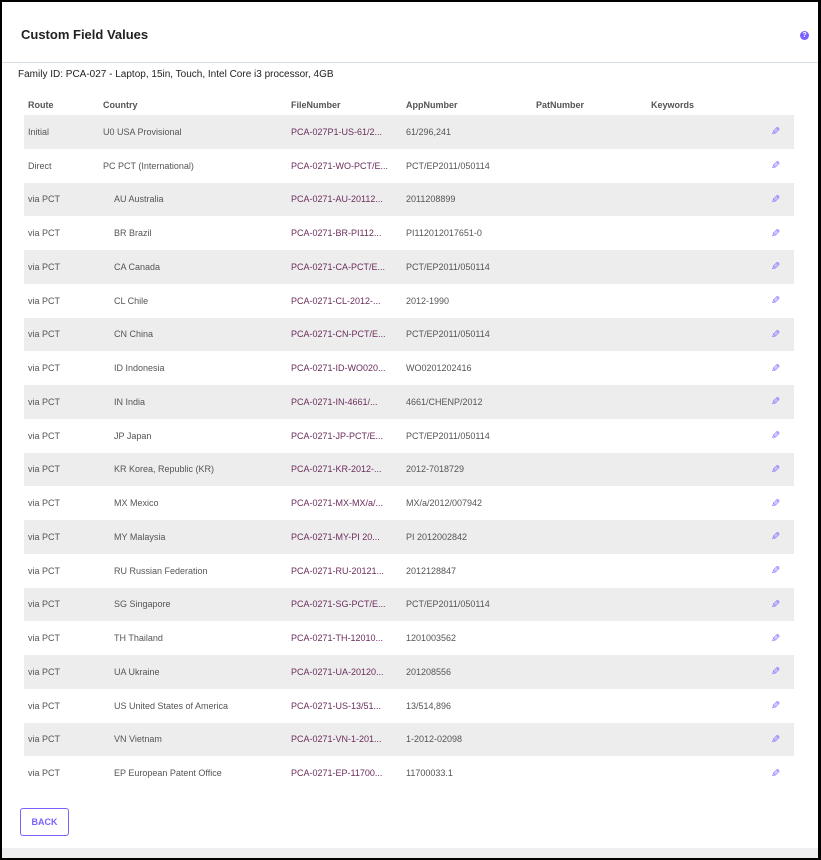 This screenshot has height=860, width=821. I want to click on back-button: BACK, so click(44, 822).